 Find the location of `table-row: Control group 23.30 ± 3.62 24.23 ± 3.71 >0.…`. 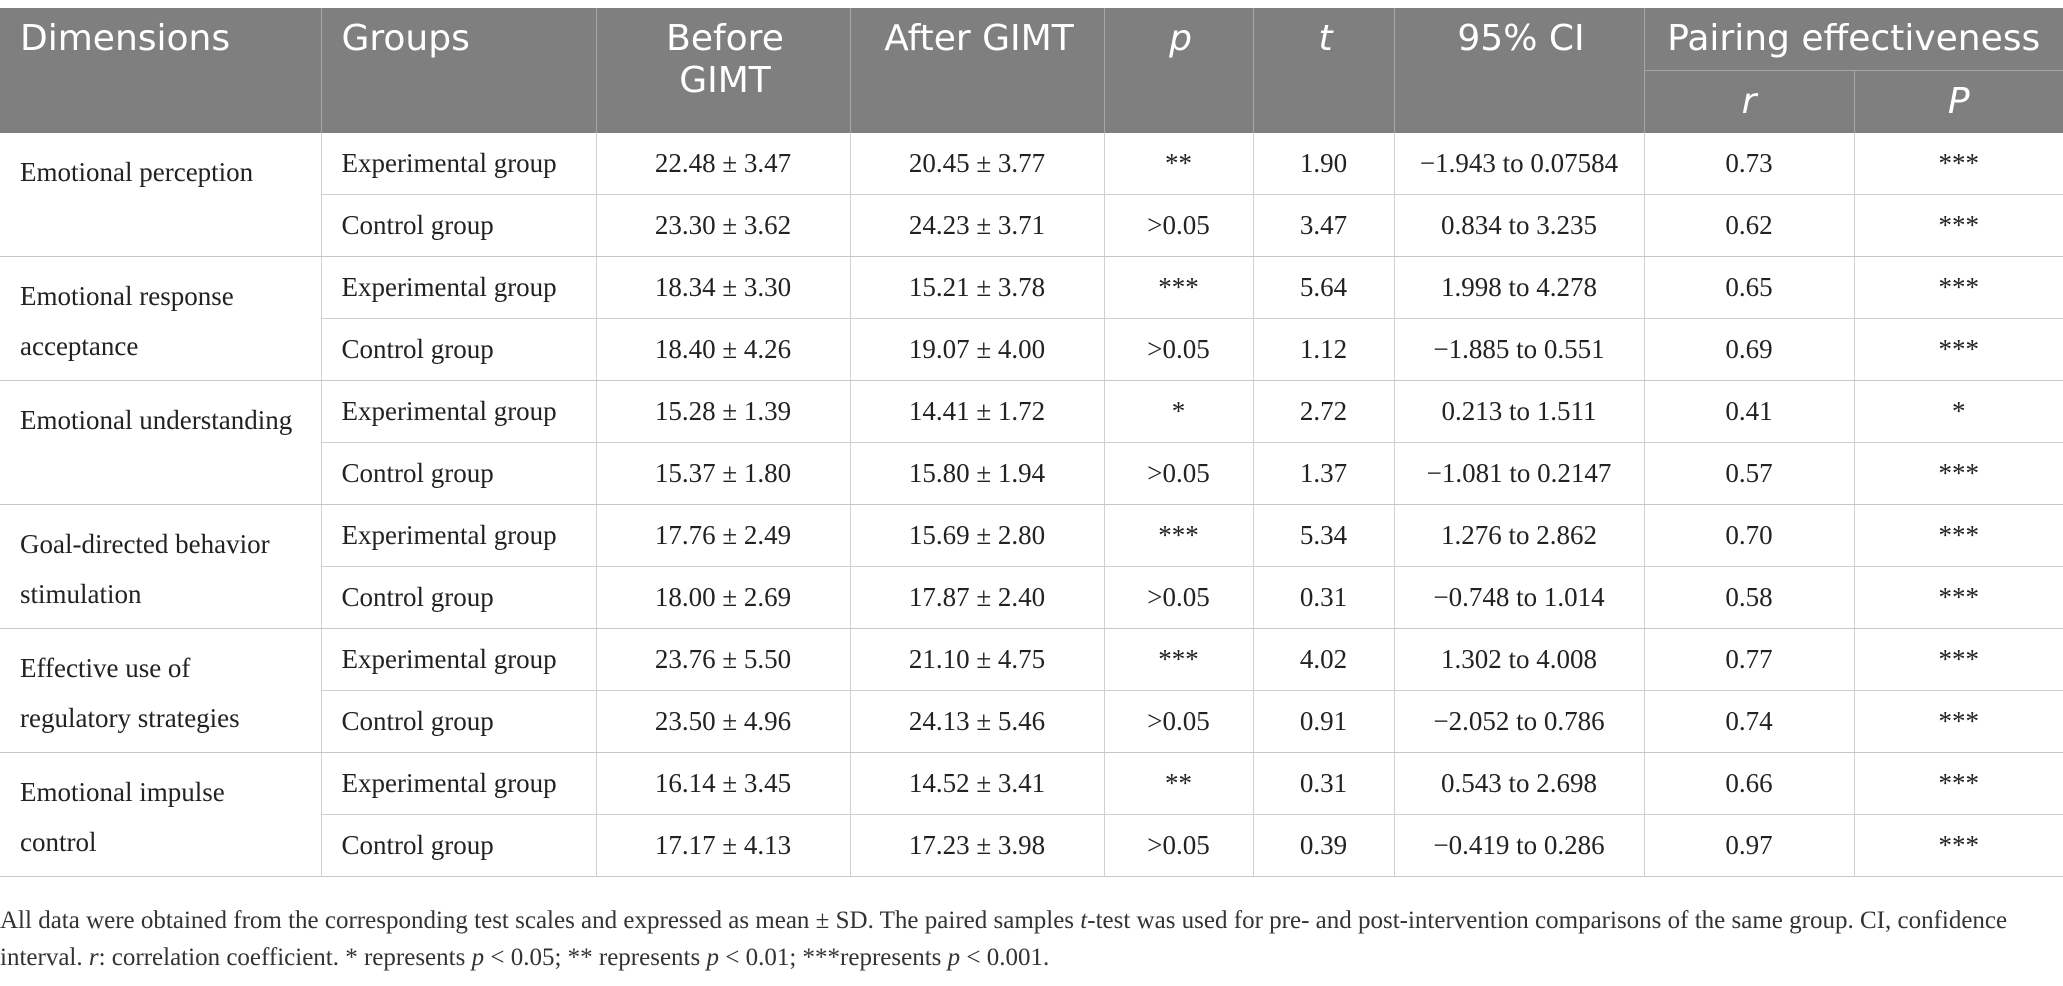

table-row: Control group 23.30 ± 3.62 24.23 ± 3.71 >0.… is located at coordinates (1031, 225).